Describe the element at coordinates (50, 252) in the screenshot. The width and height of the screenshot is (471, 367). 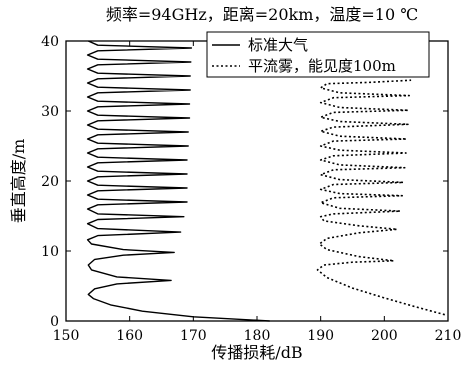
I see `y-tick-label: 10` at that location.